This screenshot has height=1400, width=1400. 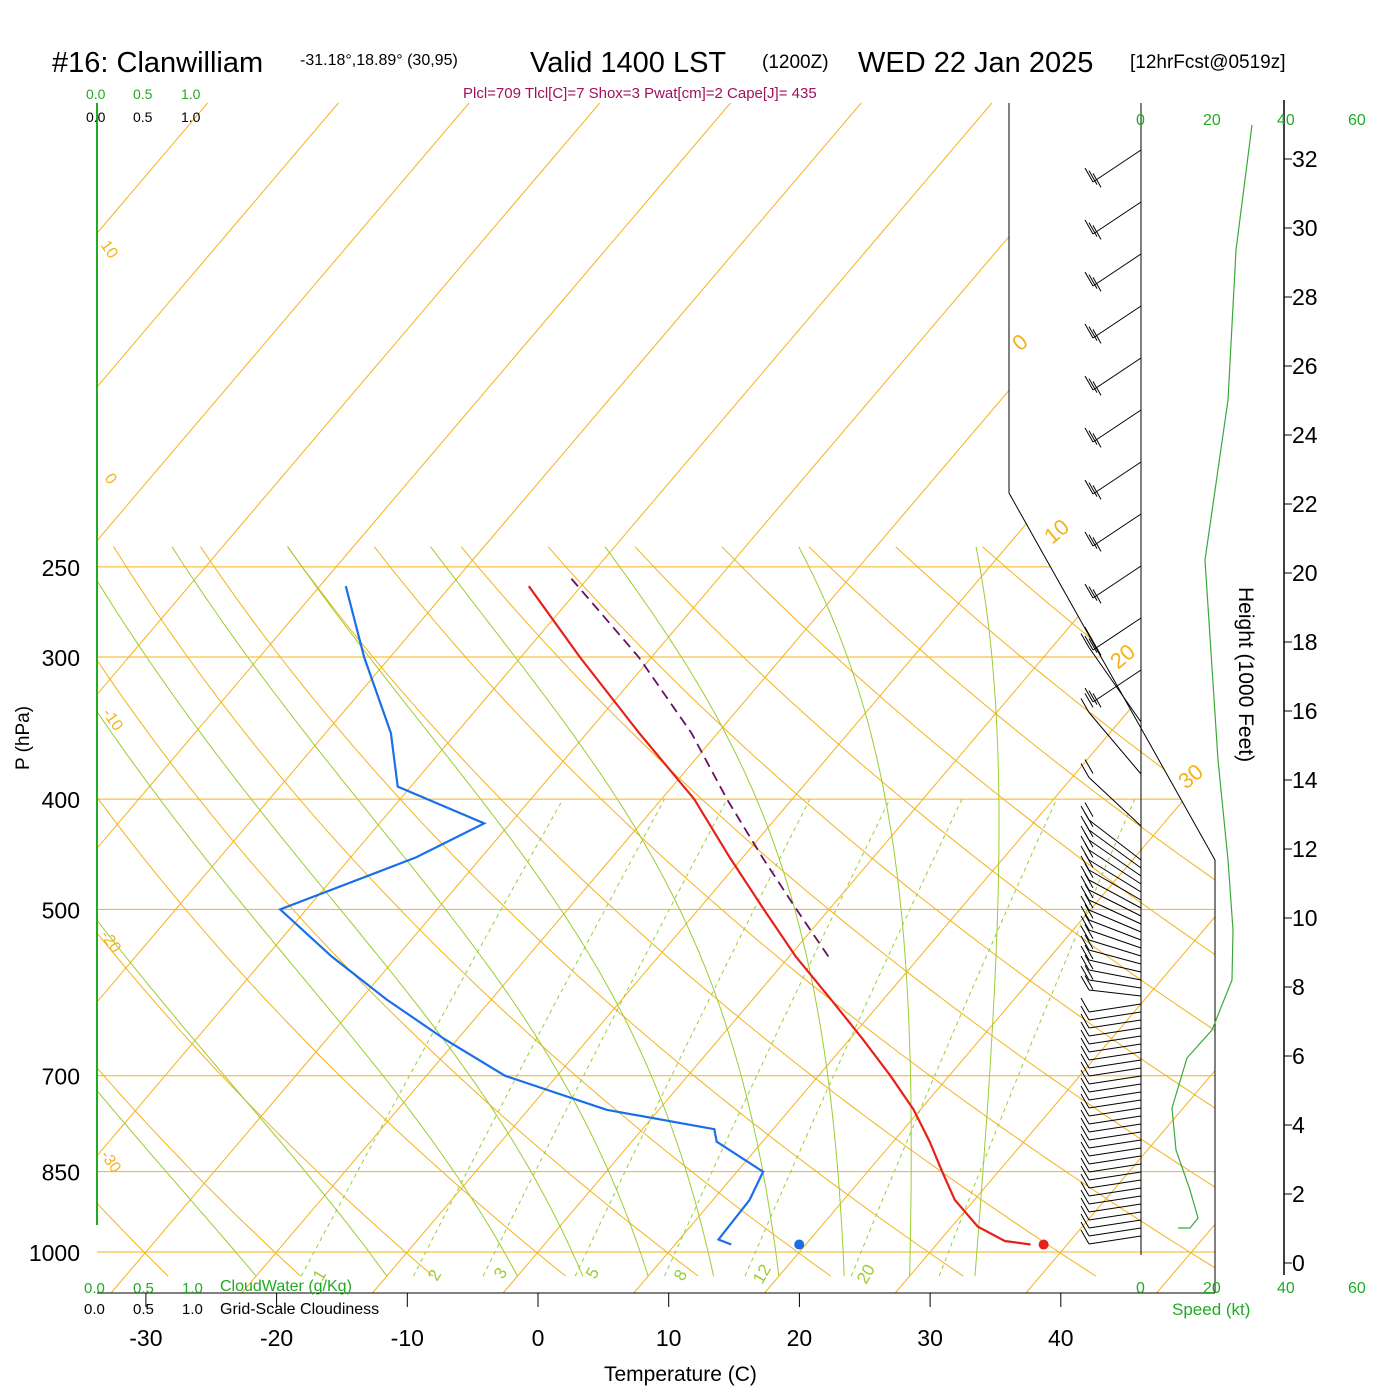 I want to click on mixing-ratio-line, so click(x=692, y=1037).